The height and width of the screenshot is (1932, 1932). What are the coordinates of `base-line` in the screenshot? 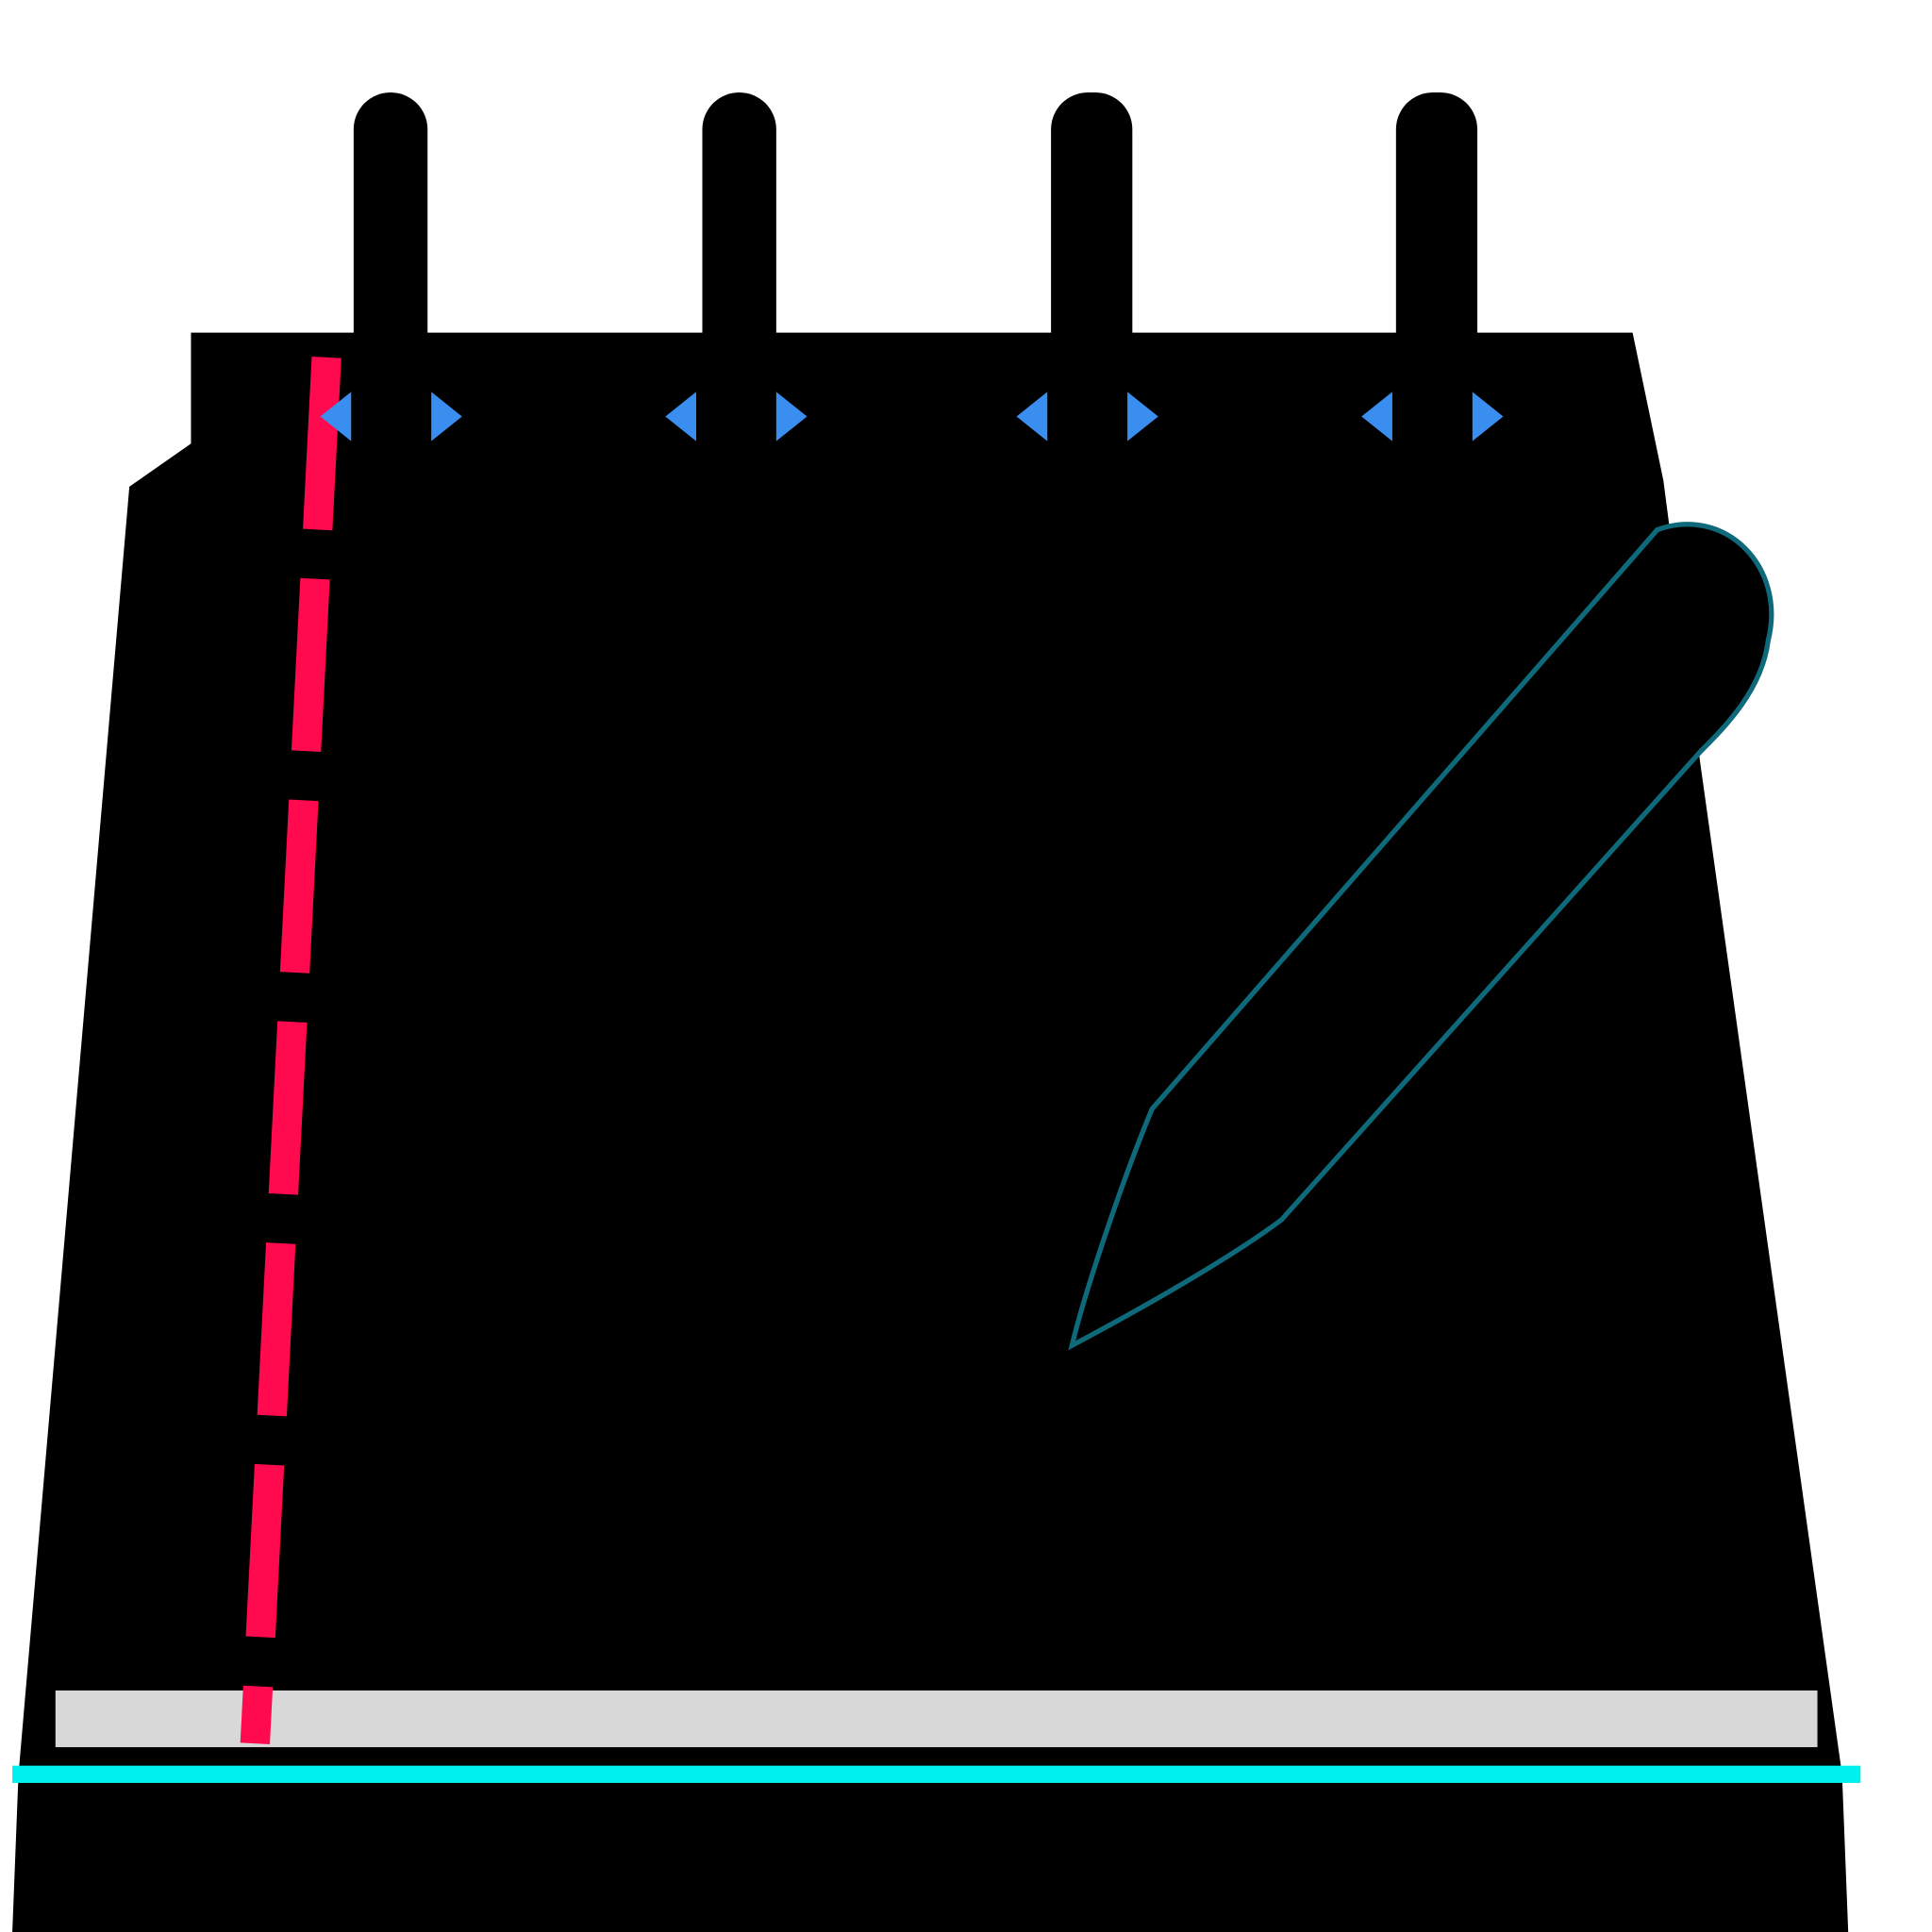 It's located at (937, 1774).